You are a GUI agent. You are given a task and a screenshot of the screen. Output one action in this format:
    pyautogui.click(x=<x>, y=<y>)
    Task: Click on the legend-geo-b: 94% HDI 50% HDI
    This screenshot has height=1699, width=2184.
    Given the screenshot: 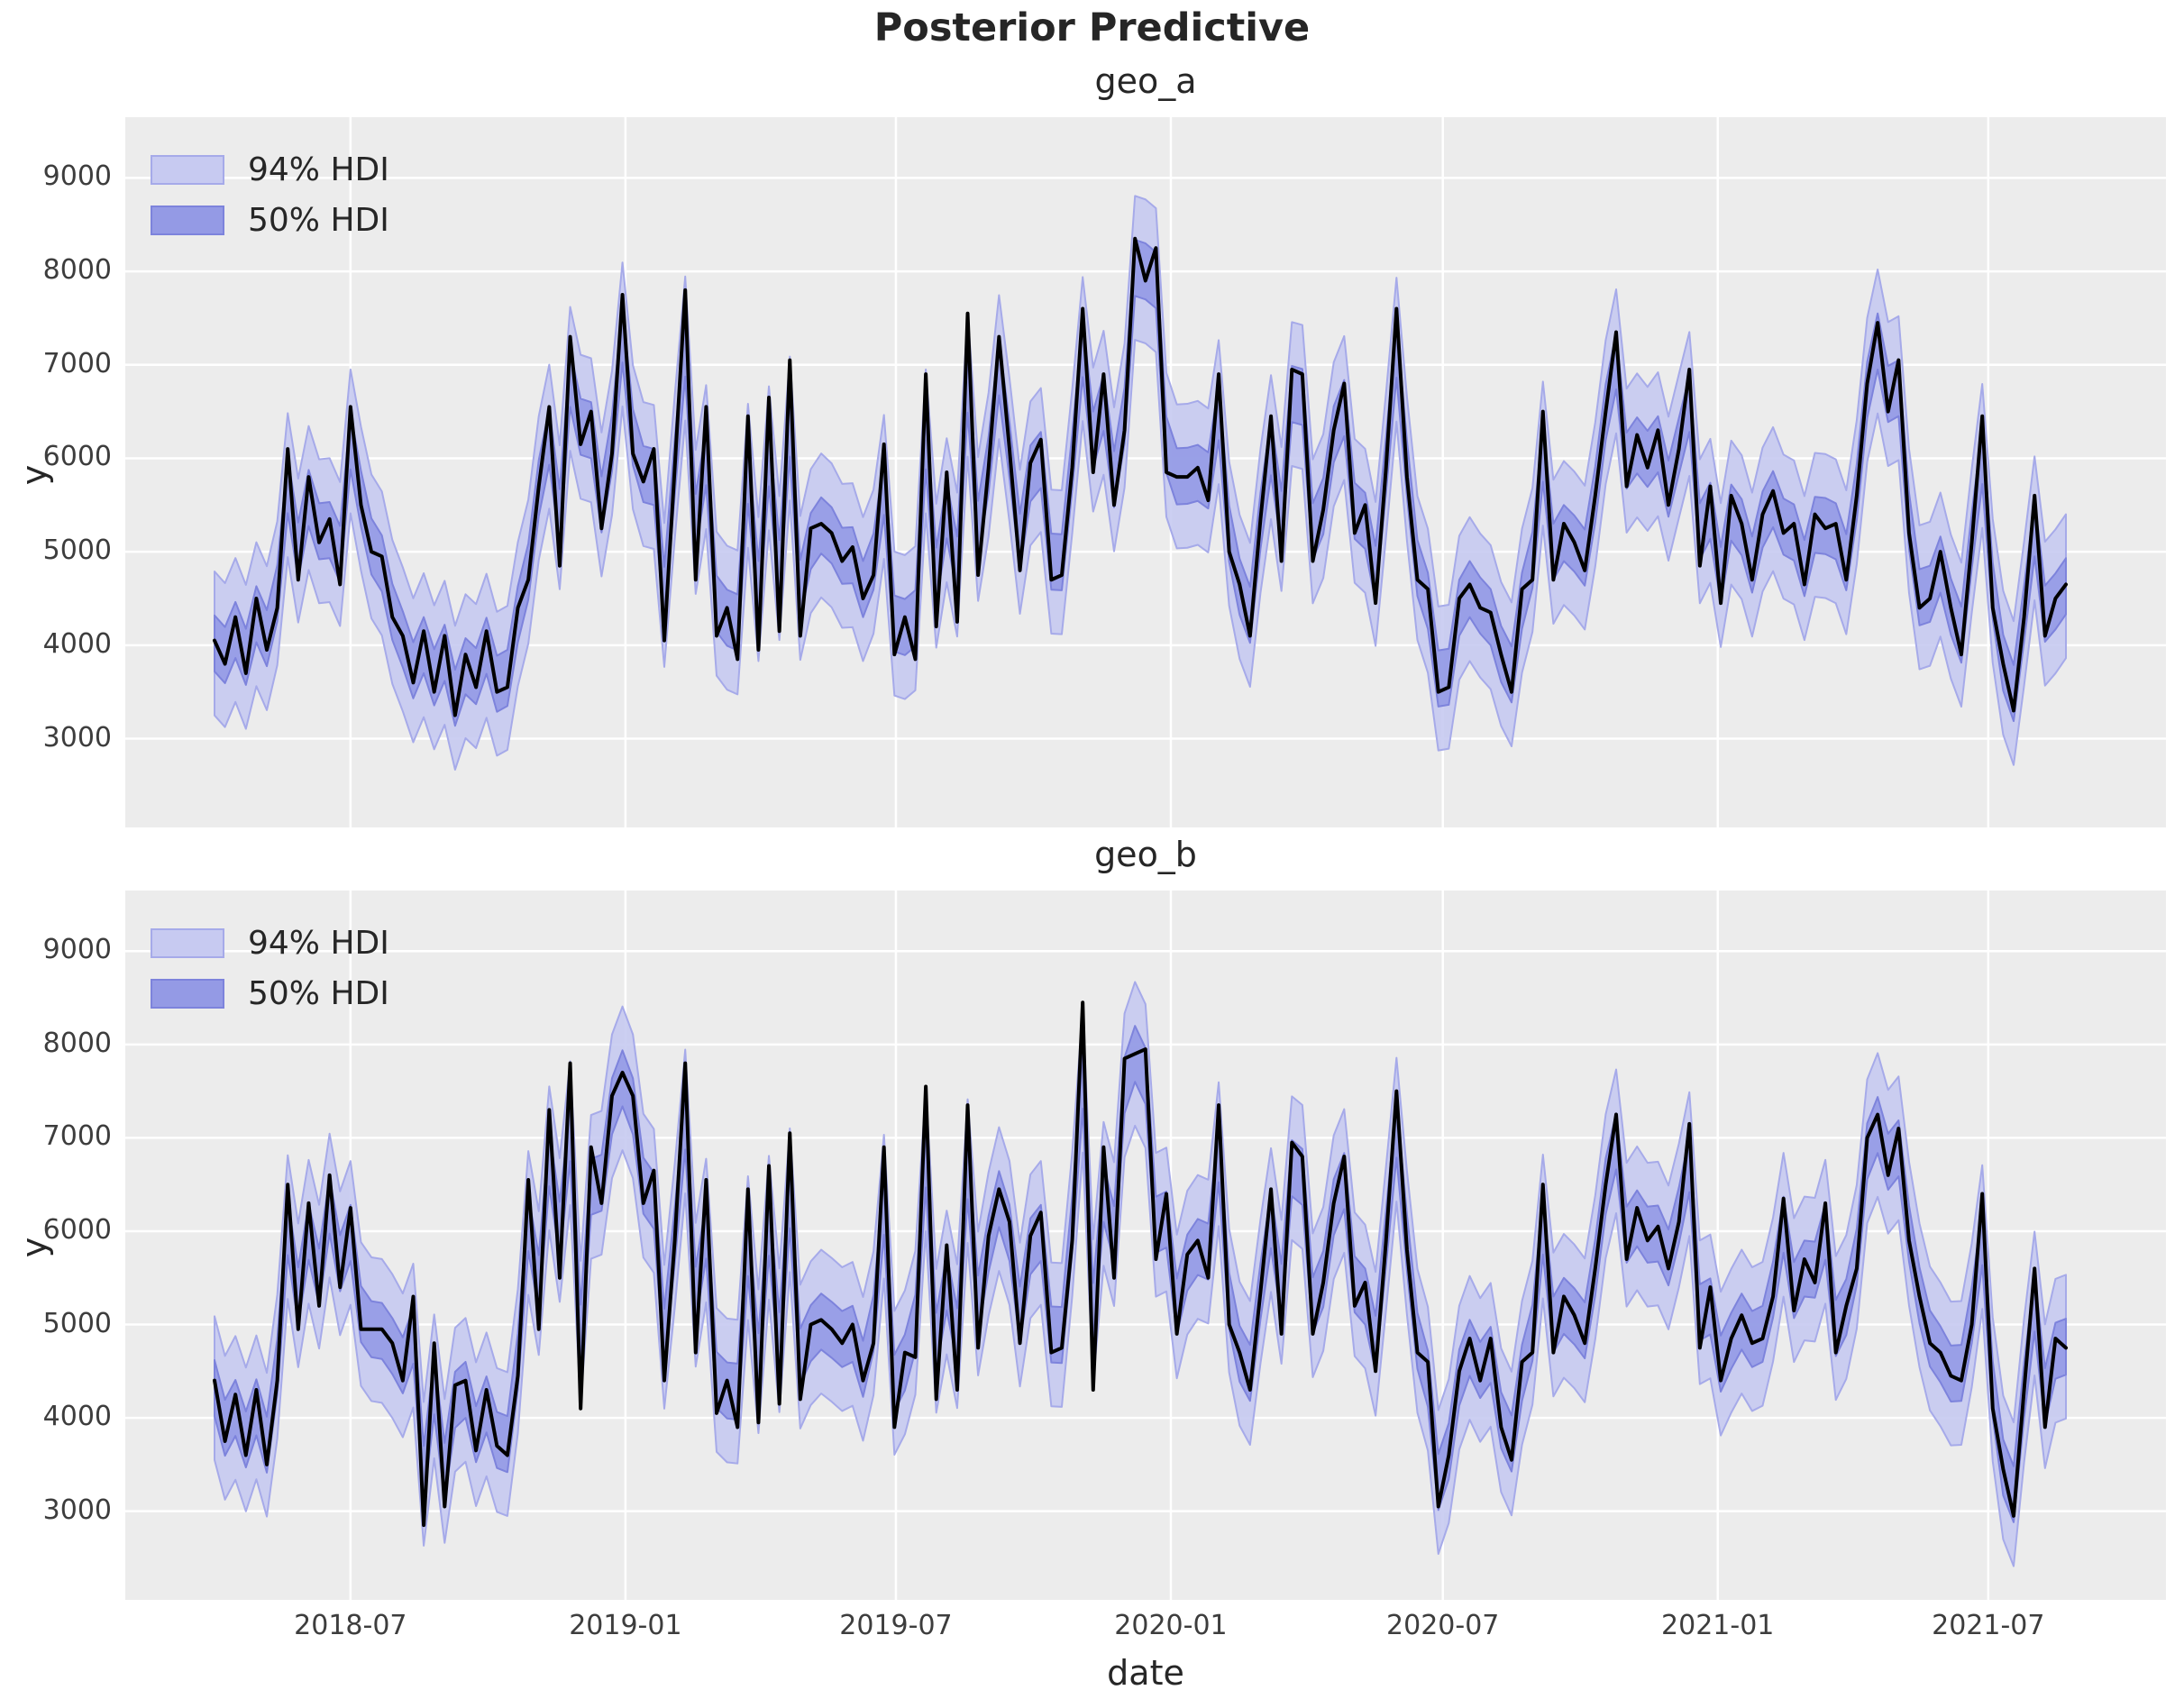 What is the action you would take?
    pyautogui.click(x=270, y=968)
    